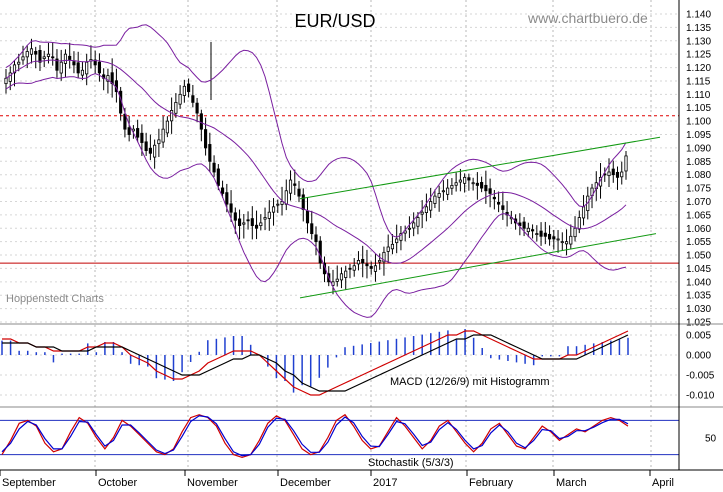 The image size is (723, 492). Describe the element at coordinates (212, 483) in the screenshot. I see `x-tick-label: November` at that location.